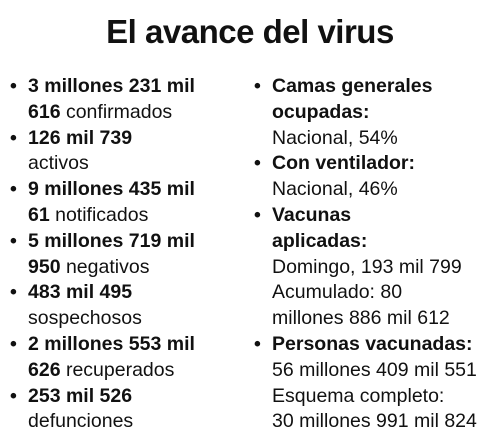 Image resolution: width=500 pixels, height=442 pixels. I want to click on section-heading-cont: aplicadas:, so click(320, 240).